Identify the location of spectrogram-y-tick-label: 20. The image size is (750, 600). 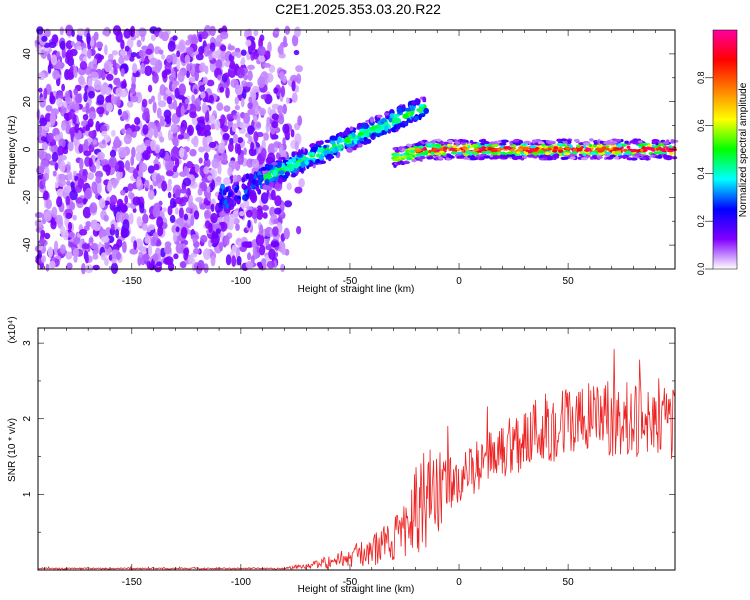
(27, 102).